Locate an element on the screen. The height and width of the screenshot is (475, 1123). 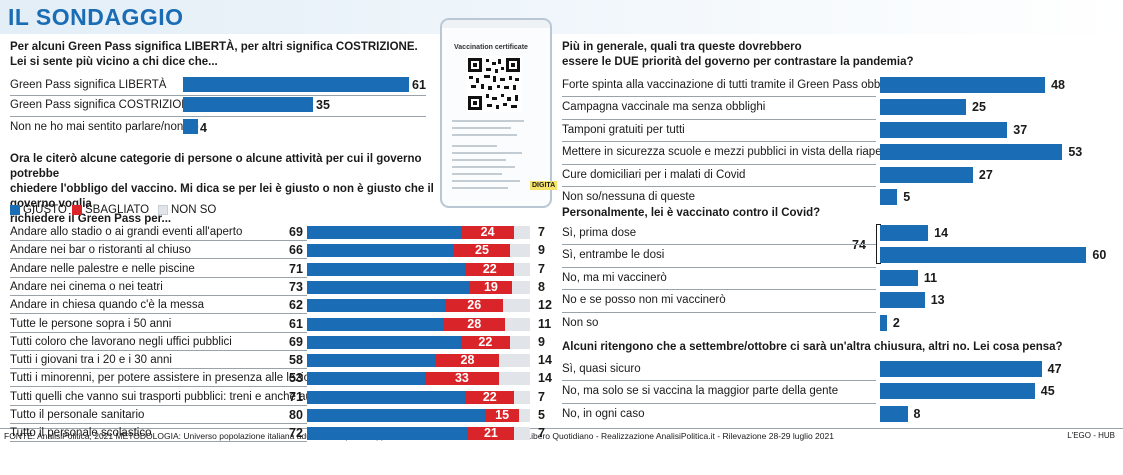
legend-label-non-so: NON SO is located at coordinates (194, 210).